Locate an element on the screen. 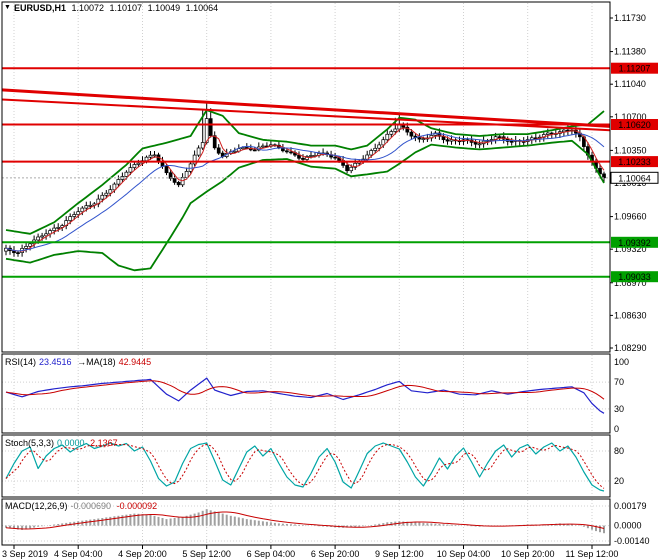 The width and height of the screenshot is (660, 560). x-axis-label: 4 Sep 20:00 is located at coordinates (142, 554).